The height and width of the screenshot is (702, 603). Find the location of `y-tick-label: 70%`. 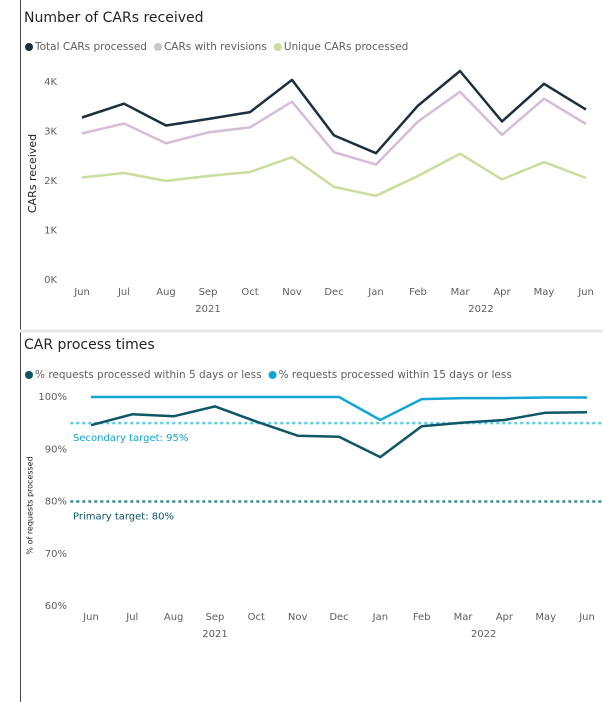

y-tick-label: 70% is located at coordinates (56, 554).